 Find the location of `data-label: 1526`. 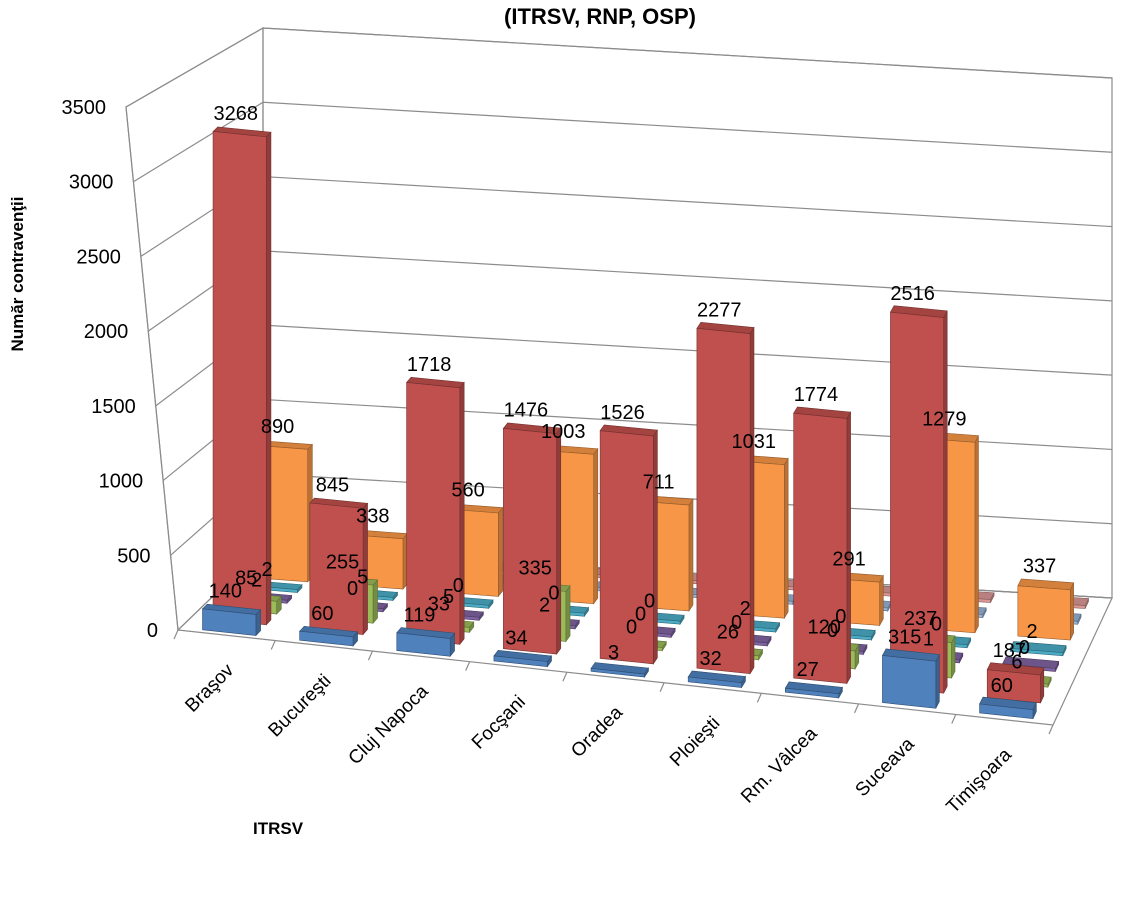

data-label: 1526 is located at coordinates (622, 413).